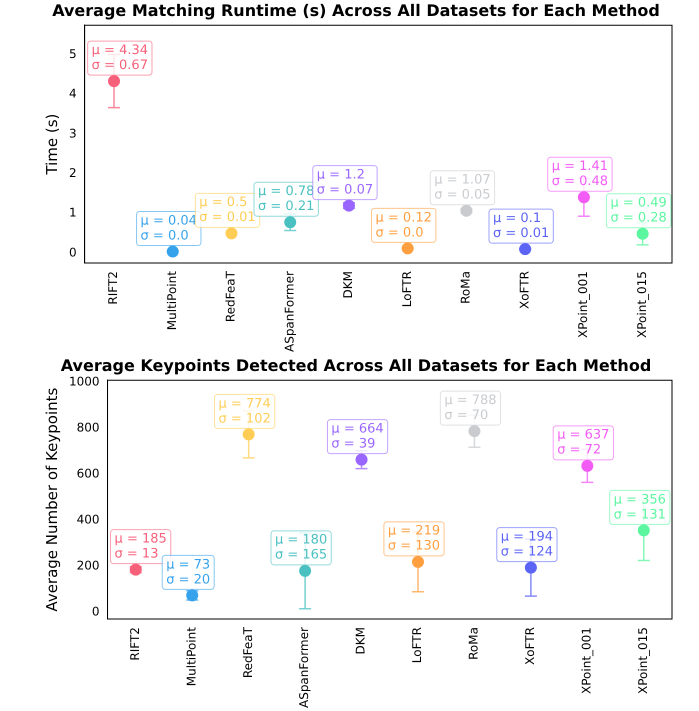 This screenshot has height=711, width=699. What do you see at coordinates (301, 547) in the screenshot?
I see `data-label: μ = 180 σ = 165` at bounding box center [301, 547].